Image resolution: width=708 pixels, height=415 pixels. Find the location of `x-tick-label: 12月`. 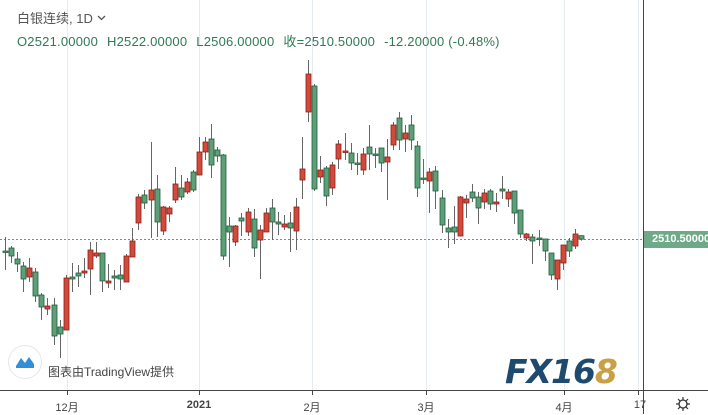

x-tick-label: 12月 is located at coordinates (67, 408).